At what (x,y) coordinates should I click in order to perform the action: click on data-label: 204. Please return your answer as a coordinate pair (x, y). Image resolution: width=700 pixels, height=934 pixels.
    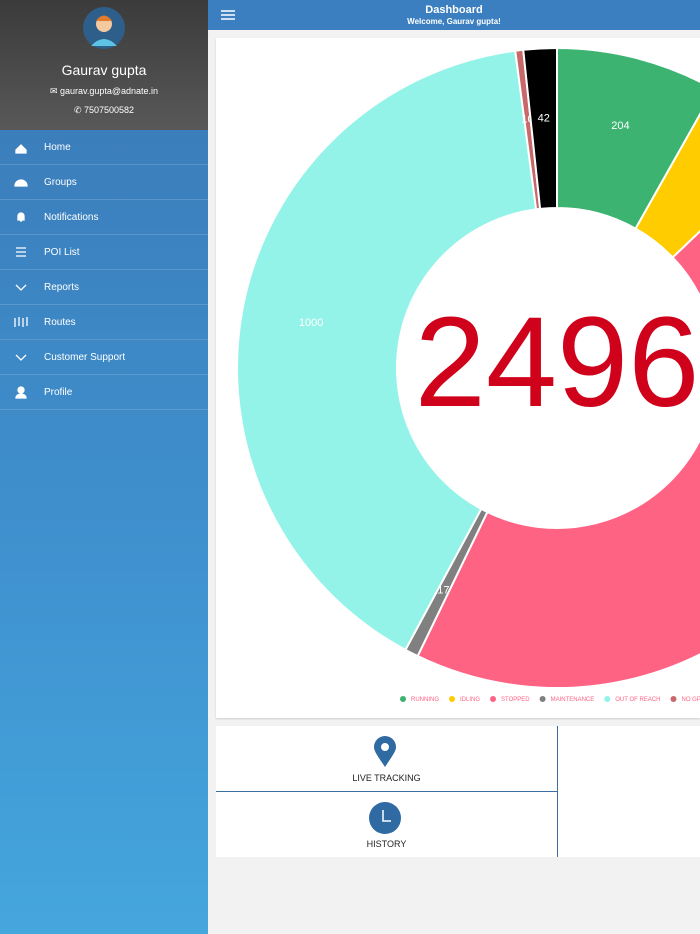
    Looking at the image, I should click on (620, 126).